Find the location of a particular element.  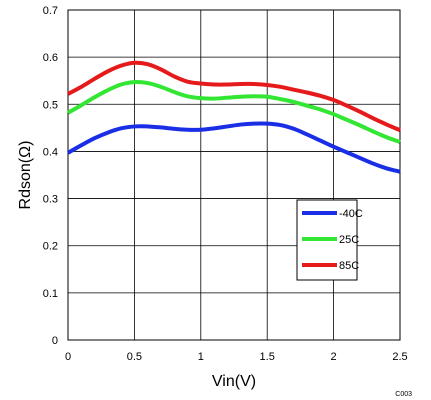

x-tick-label: 1.5 is located at coordinates (267, 357).